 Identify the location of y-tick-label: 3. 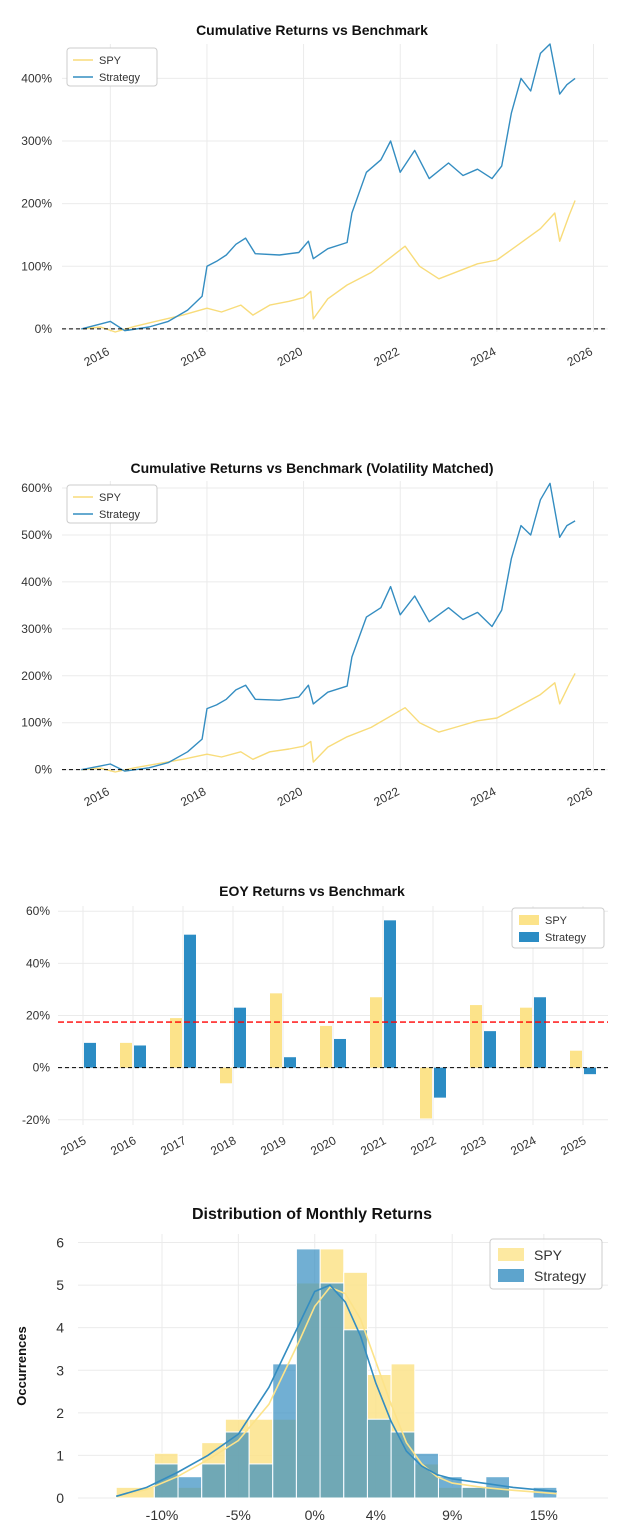
(60, 1370).